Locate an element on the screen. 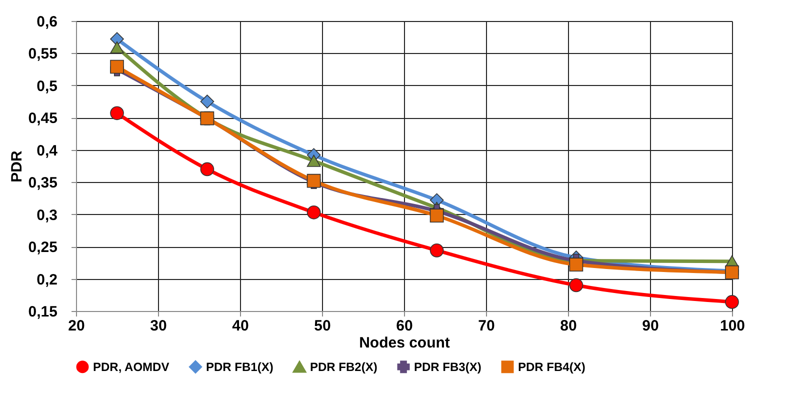  y-tick-label: 0,3 is located at coordinates (47, 215).